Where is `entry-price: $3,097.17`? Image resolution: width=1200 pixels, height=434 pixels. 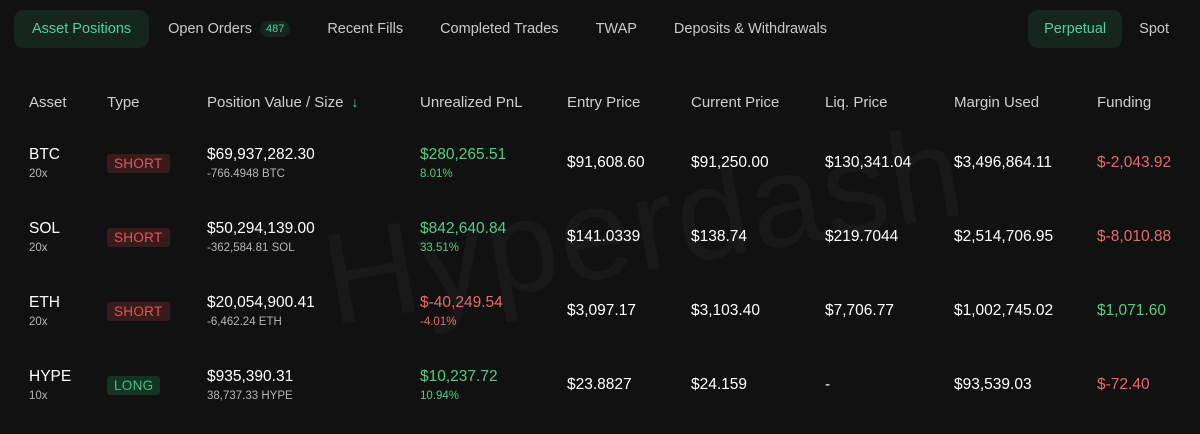
entry-price: $3,097.17 is located at coordinates (601, 310).